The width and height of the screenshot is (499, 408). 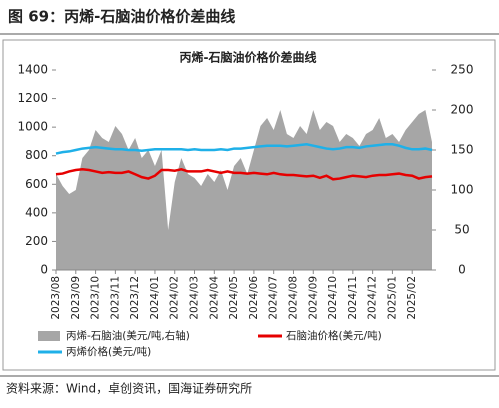 I want to click on y2-tick-label: 250, so click(x=462, y=70).